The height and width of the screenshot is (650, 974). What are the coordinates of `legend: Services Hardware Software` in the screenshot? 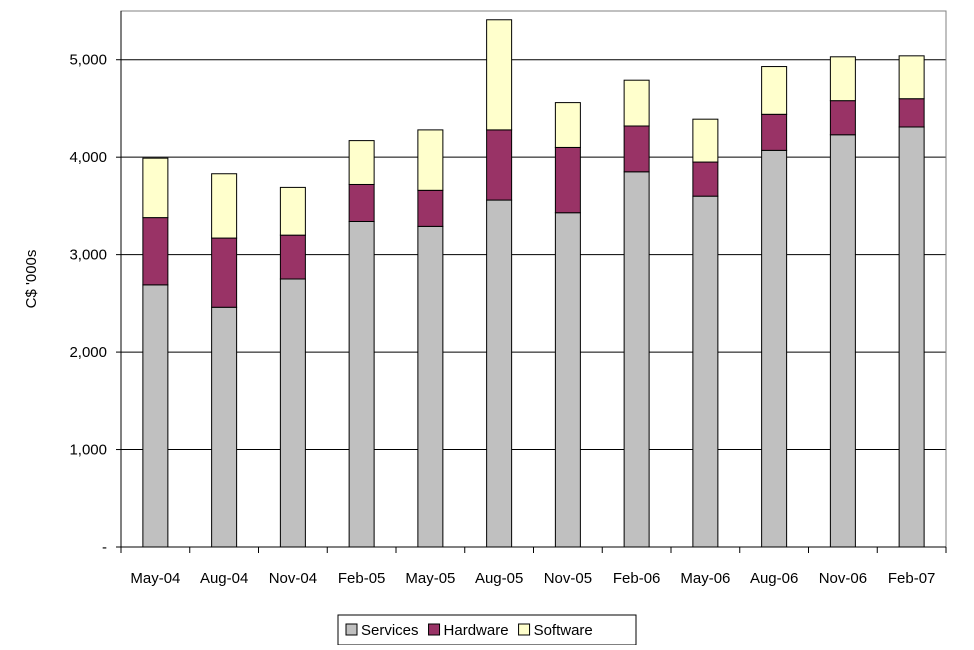 It's located at (487, 630).